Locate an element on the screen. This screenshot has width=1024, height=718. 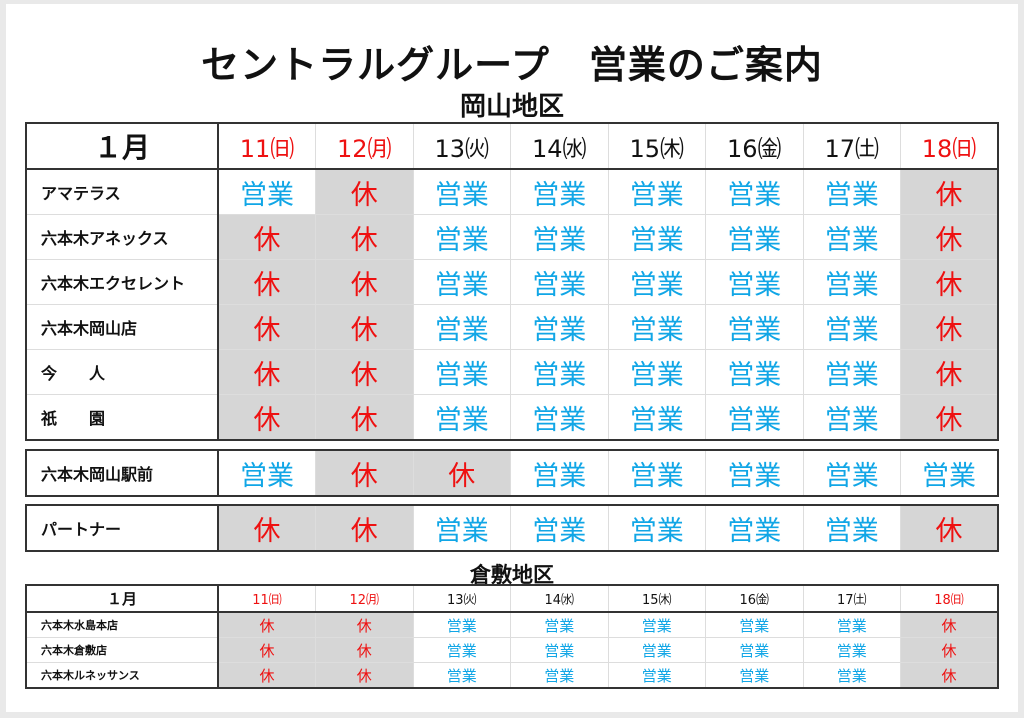
store-name: 祇 園 is located at coordinates (122, 417).